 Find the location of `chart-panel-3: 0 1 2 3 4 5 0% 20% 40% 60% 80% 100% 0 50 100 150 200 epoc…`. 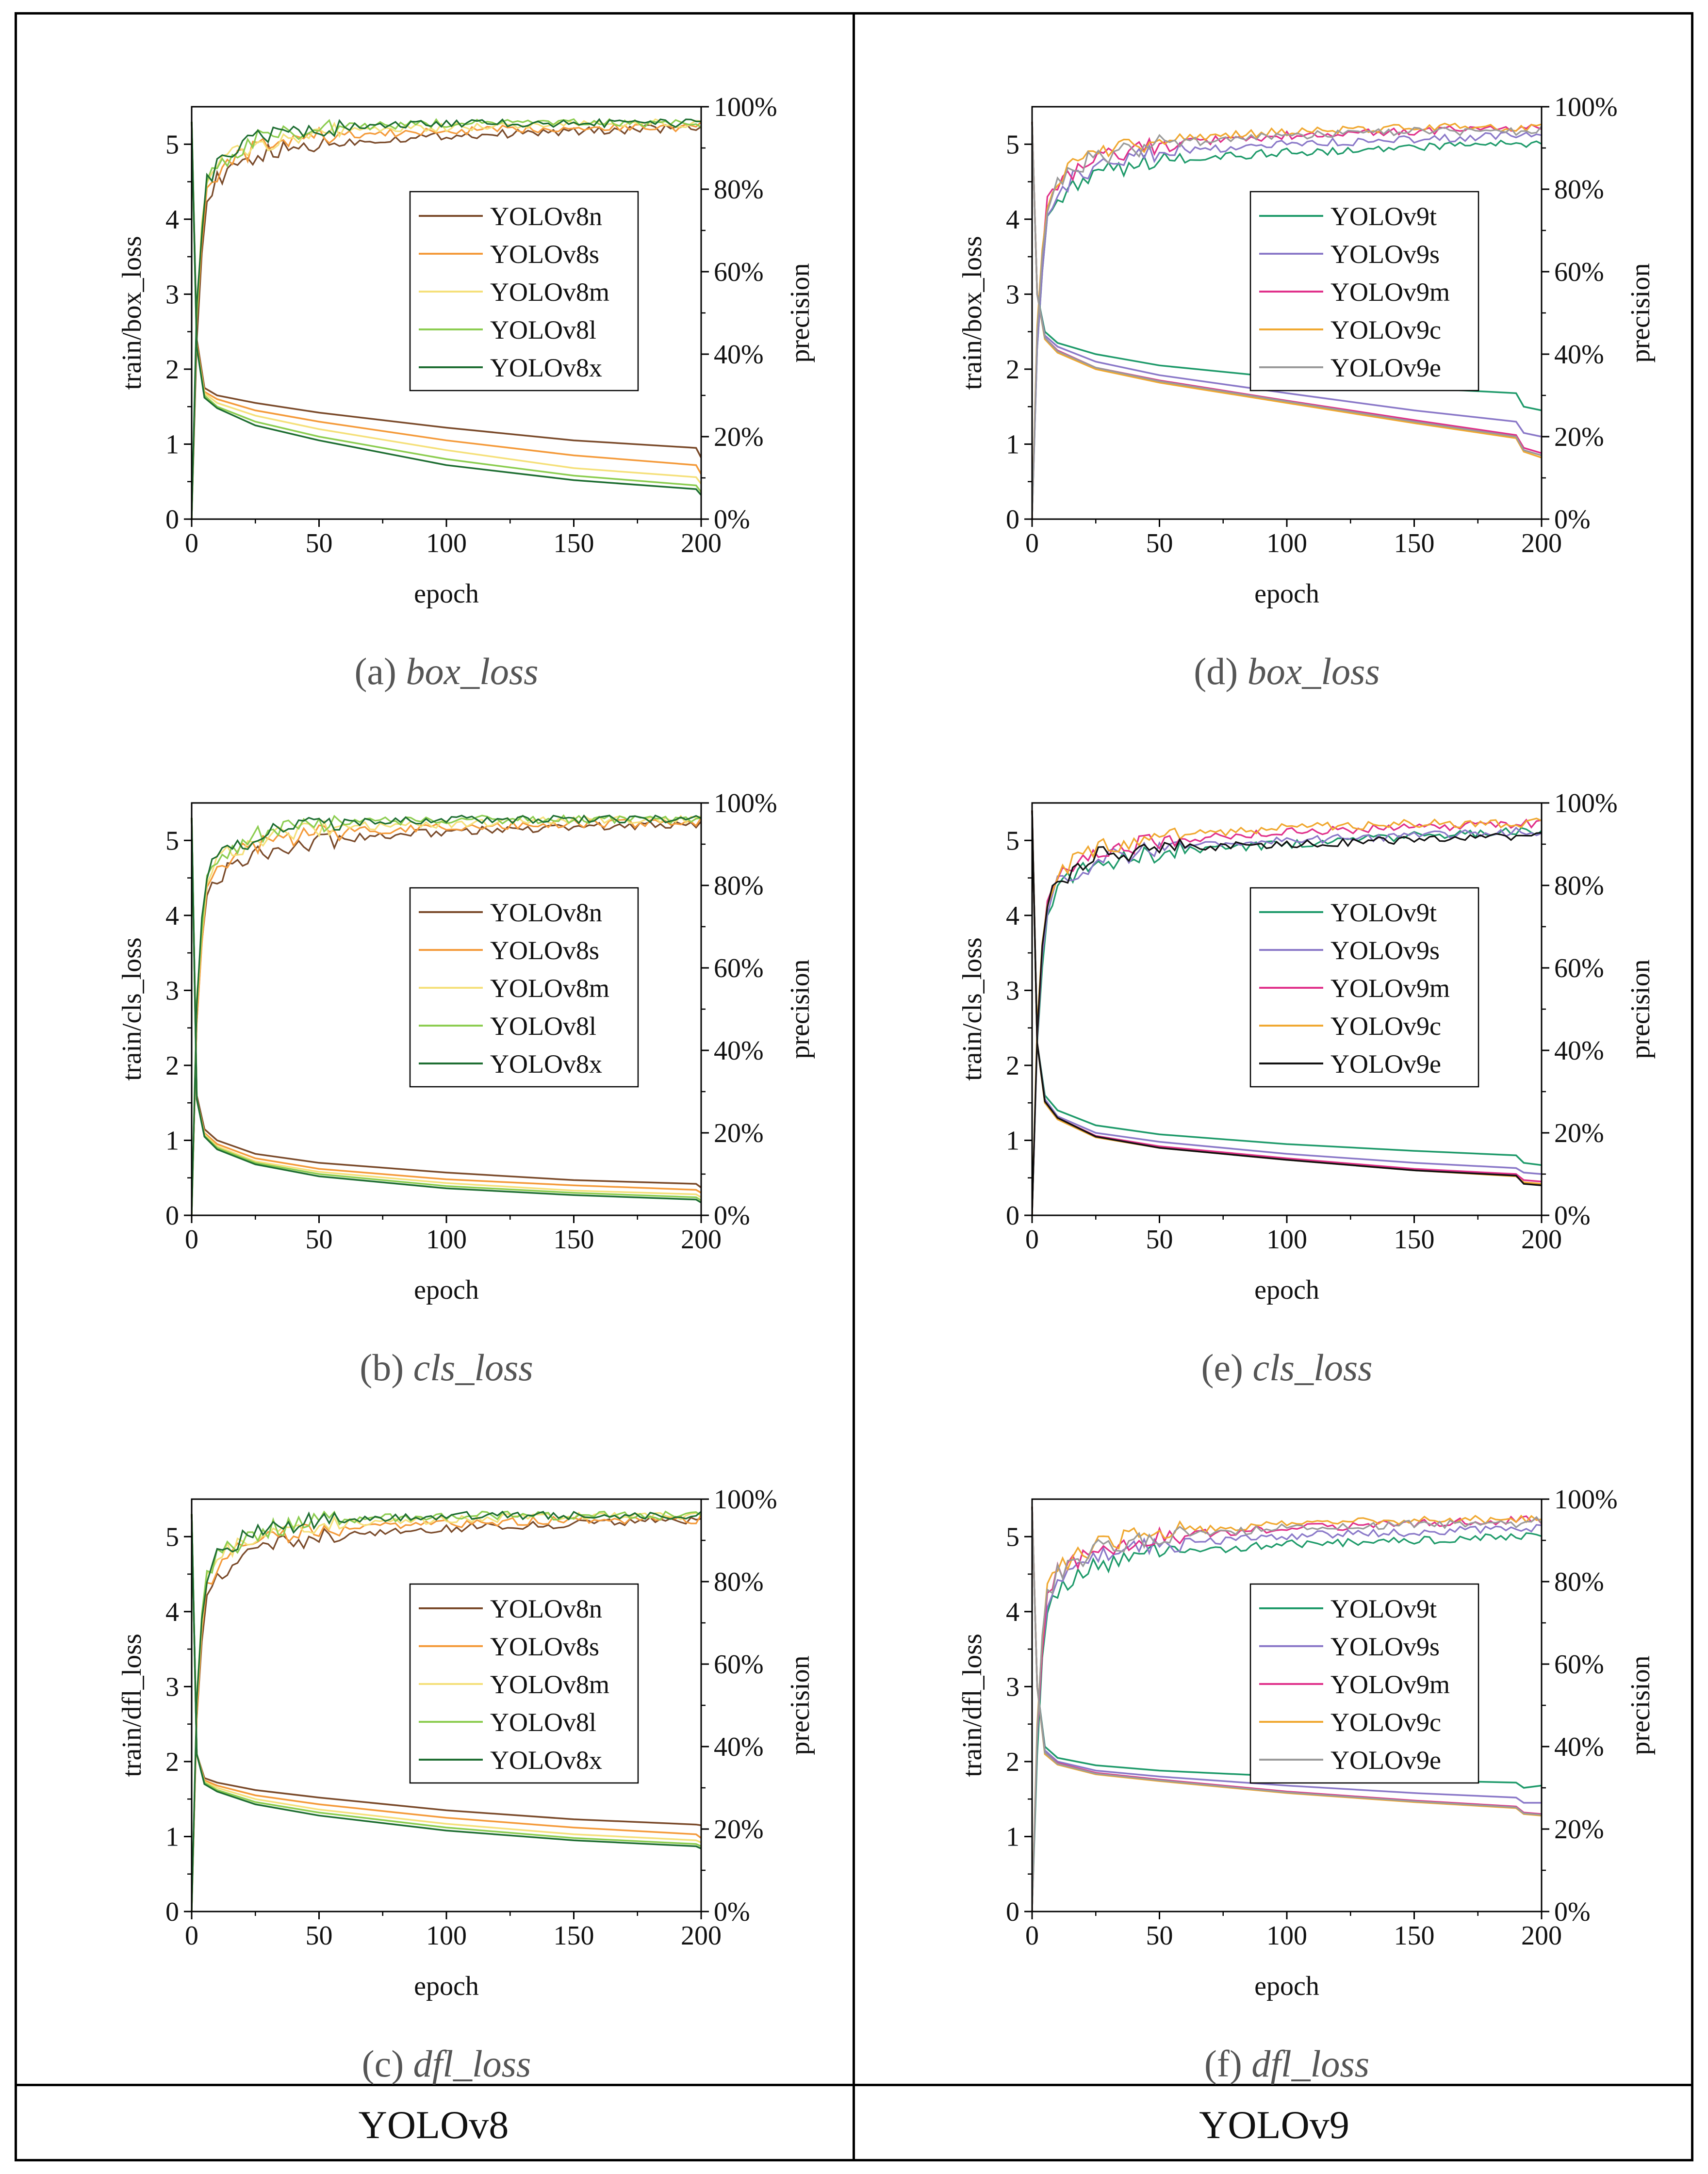

chart-panel-3: 0 1 2 3 4 5 0% 20% 40% 60% 80% 100% 0 50 100 150 200 epoc… is located at coordinates (1306, 392).